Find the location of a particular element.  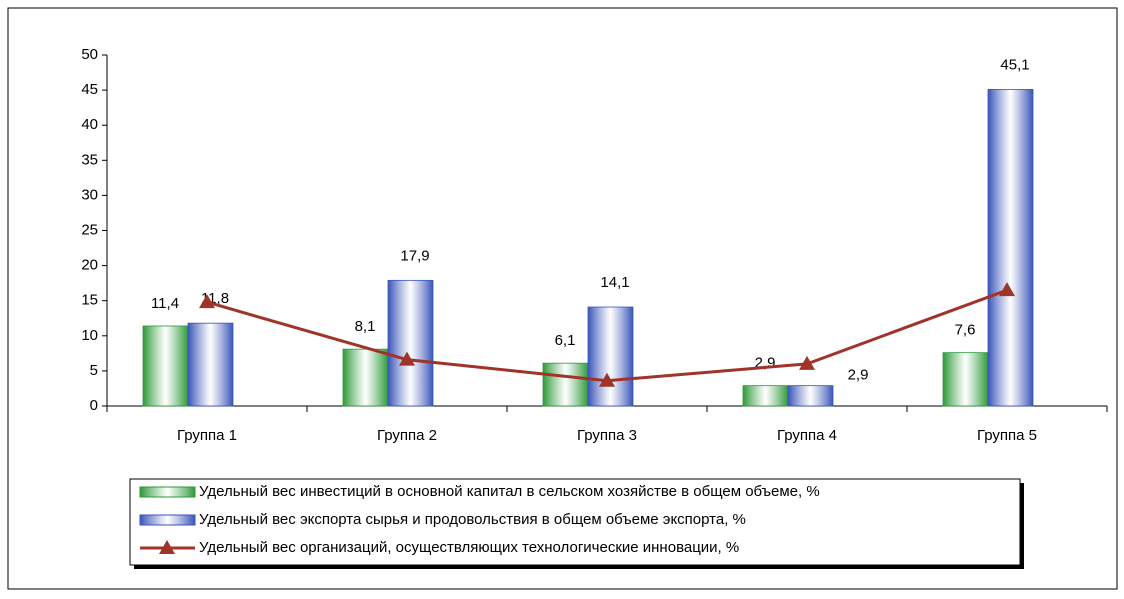

x-tick-label: Группа 3 is located at coordinates (607, 435).